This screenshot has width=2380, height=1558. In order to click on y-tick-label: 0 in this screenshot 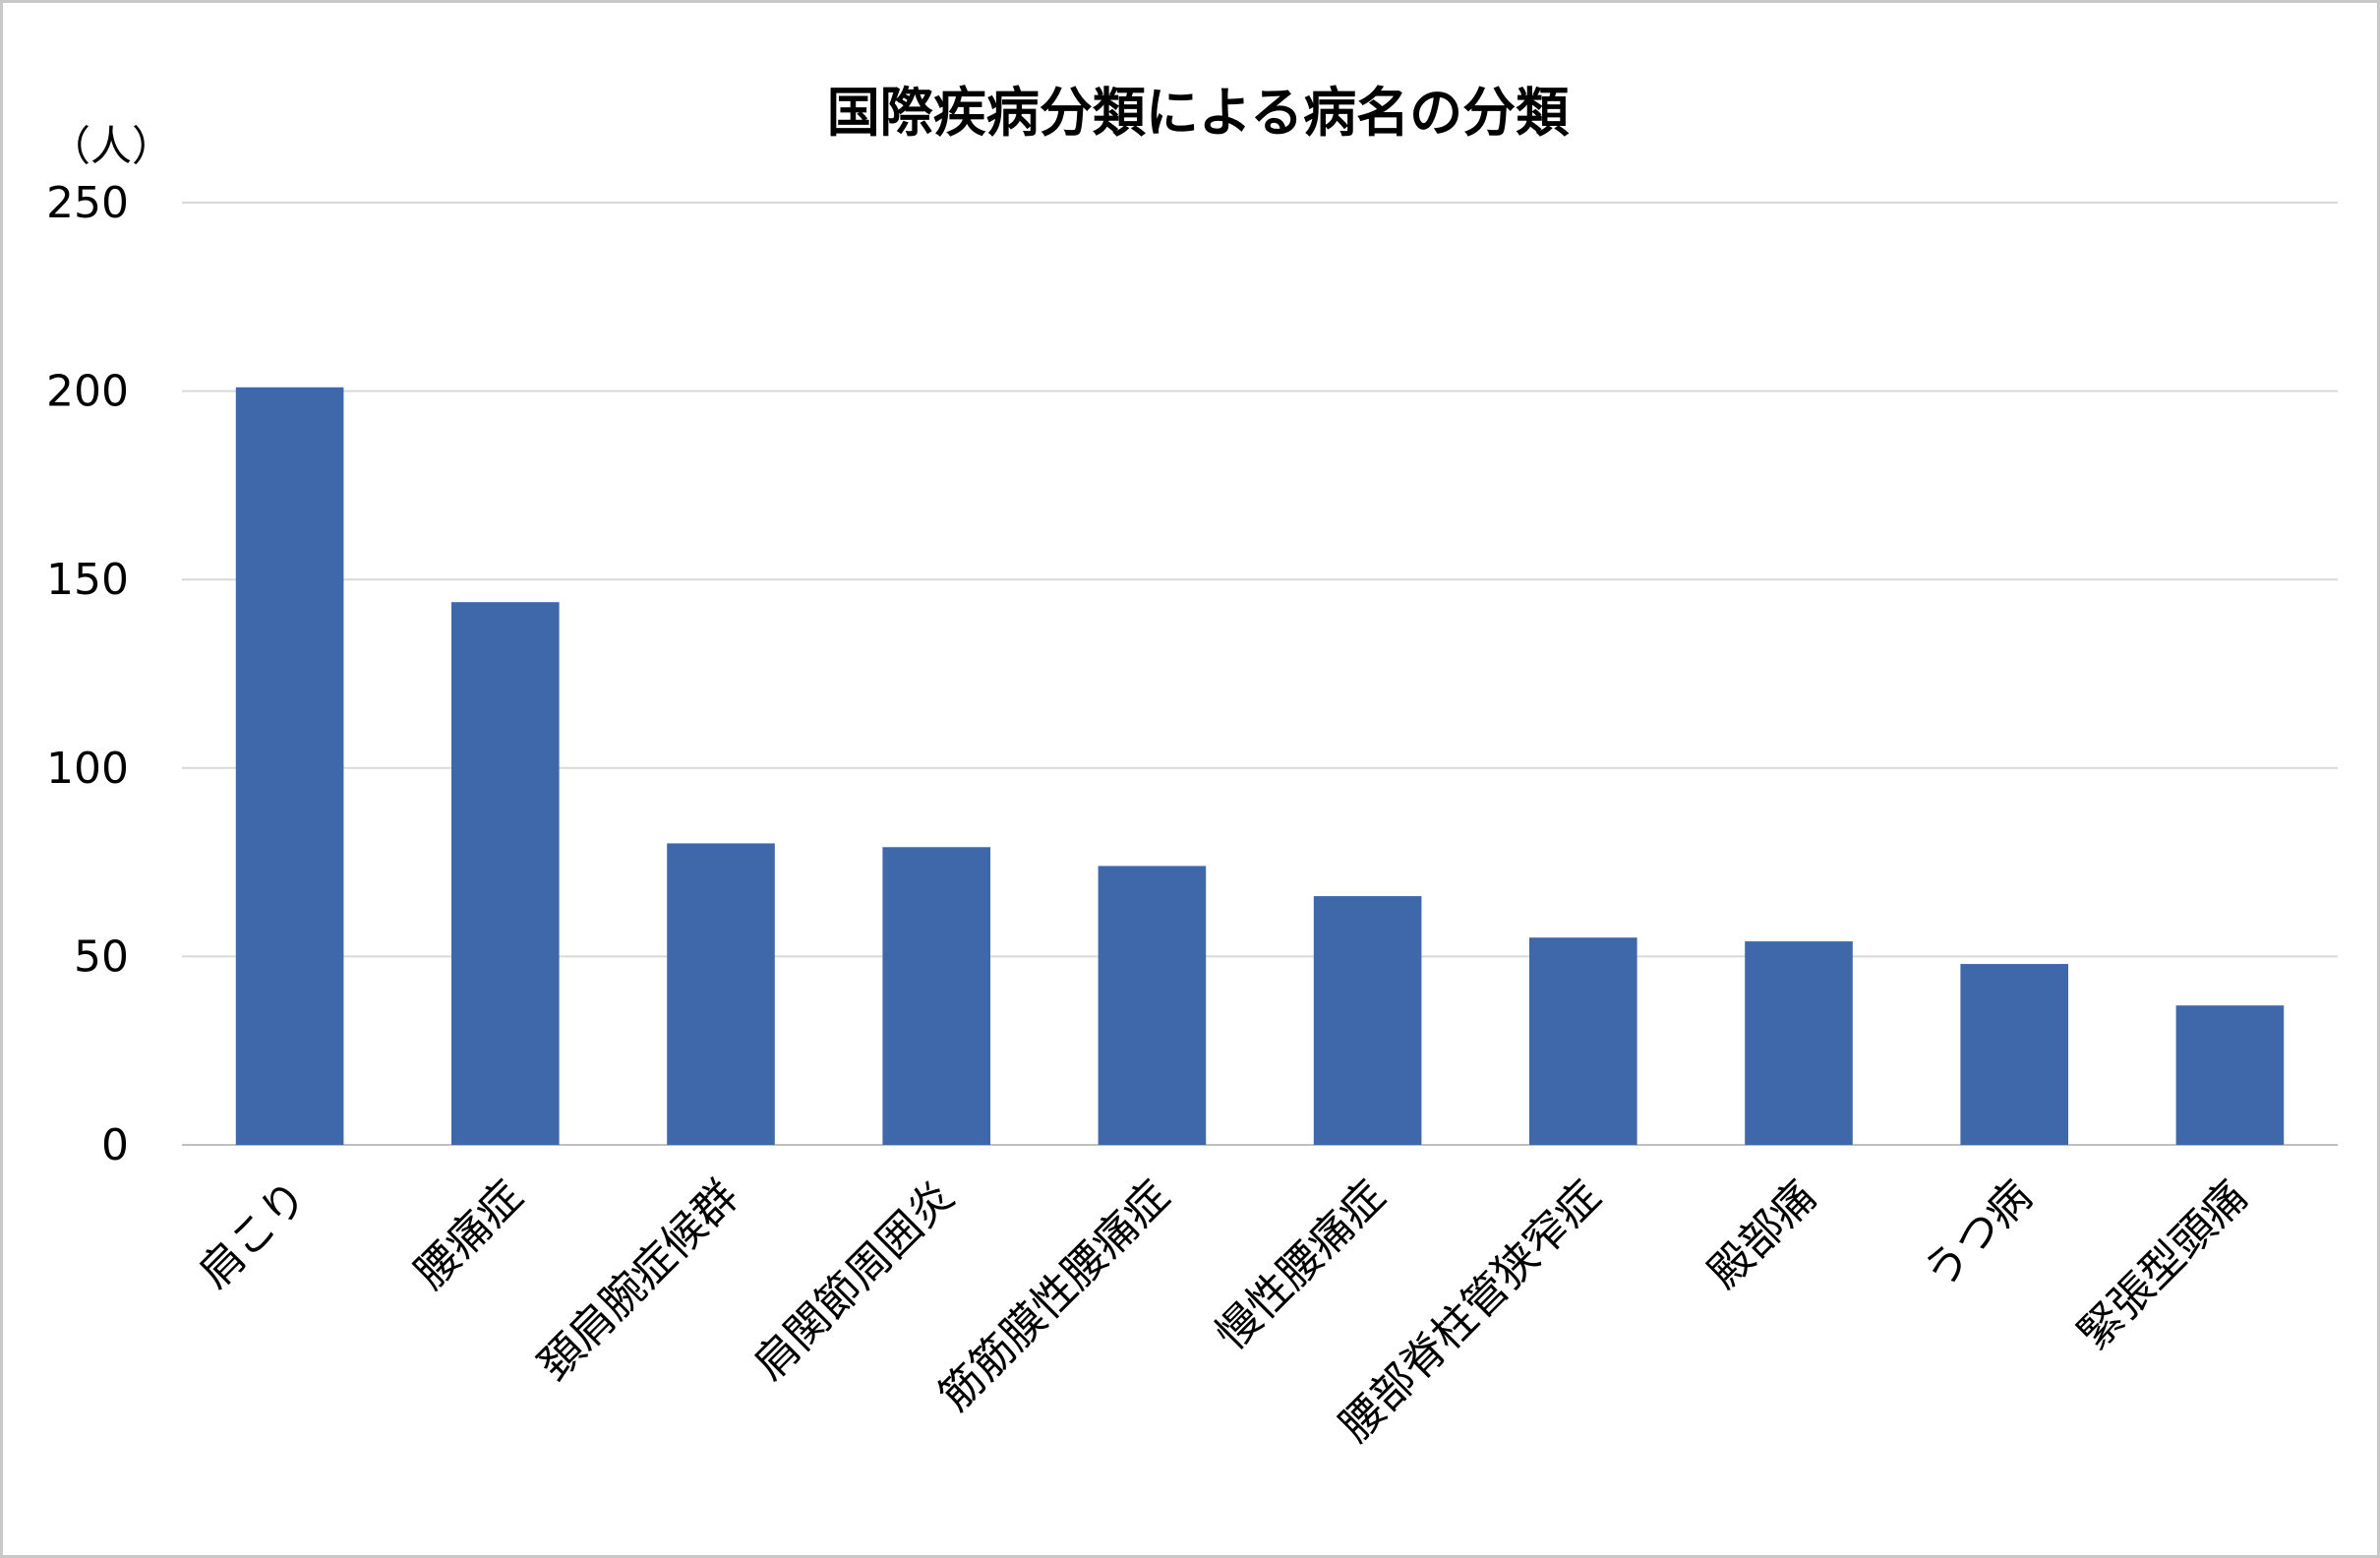, I will do `click(115, 1145)`.